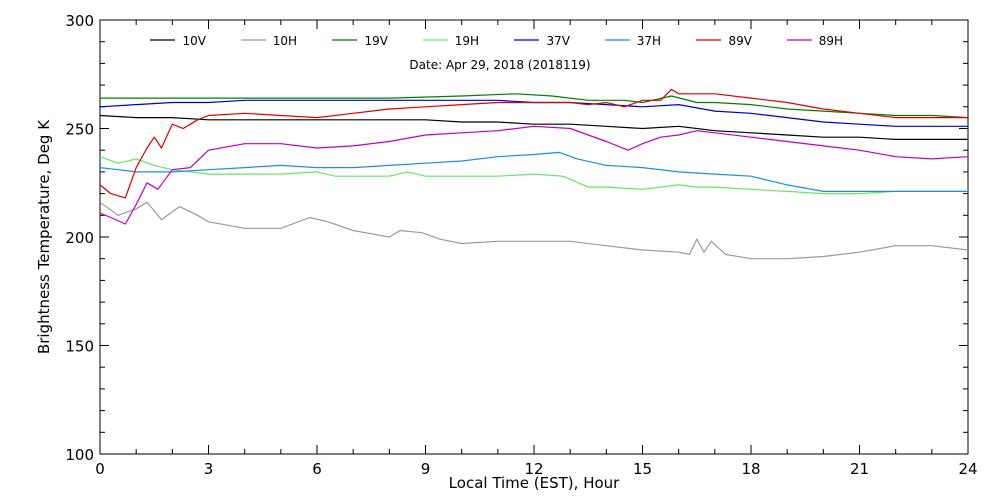 The image size is (1000, 500). I want to click on legend-label-19v: 19V, so click(377, 41).